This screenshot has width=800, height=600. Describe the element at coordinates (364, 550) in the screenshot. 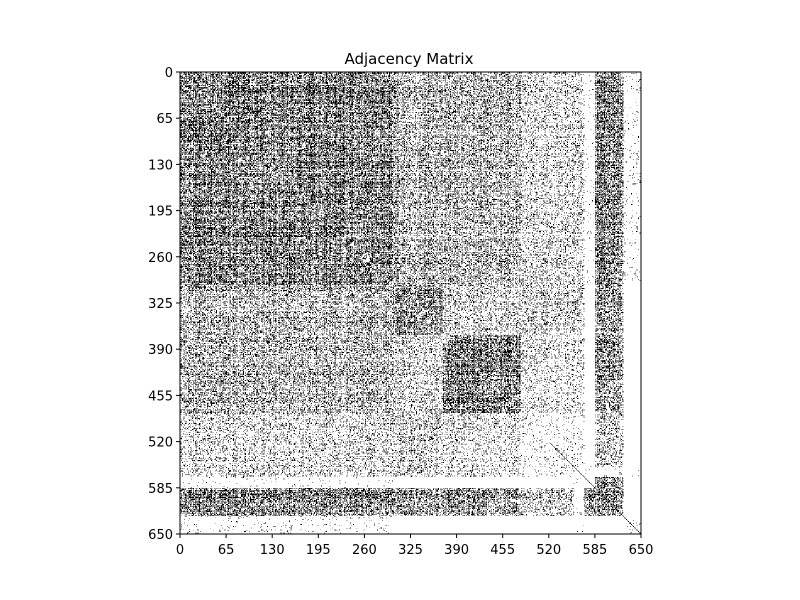

I see `x-tick-label: 260` at that location.